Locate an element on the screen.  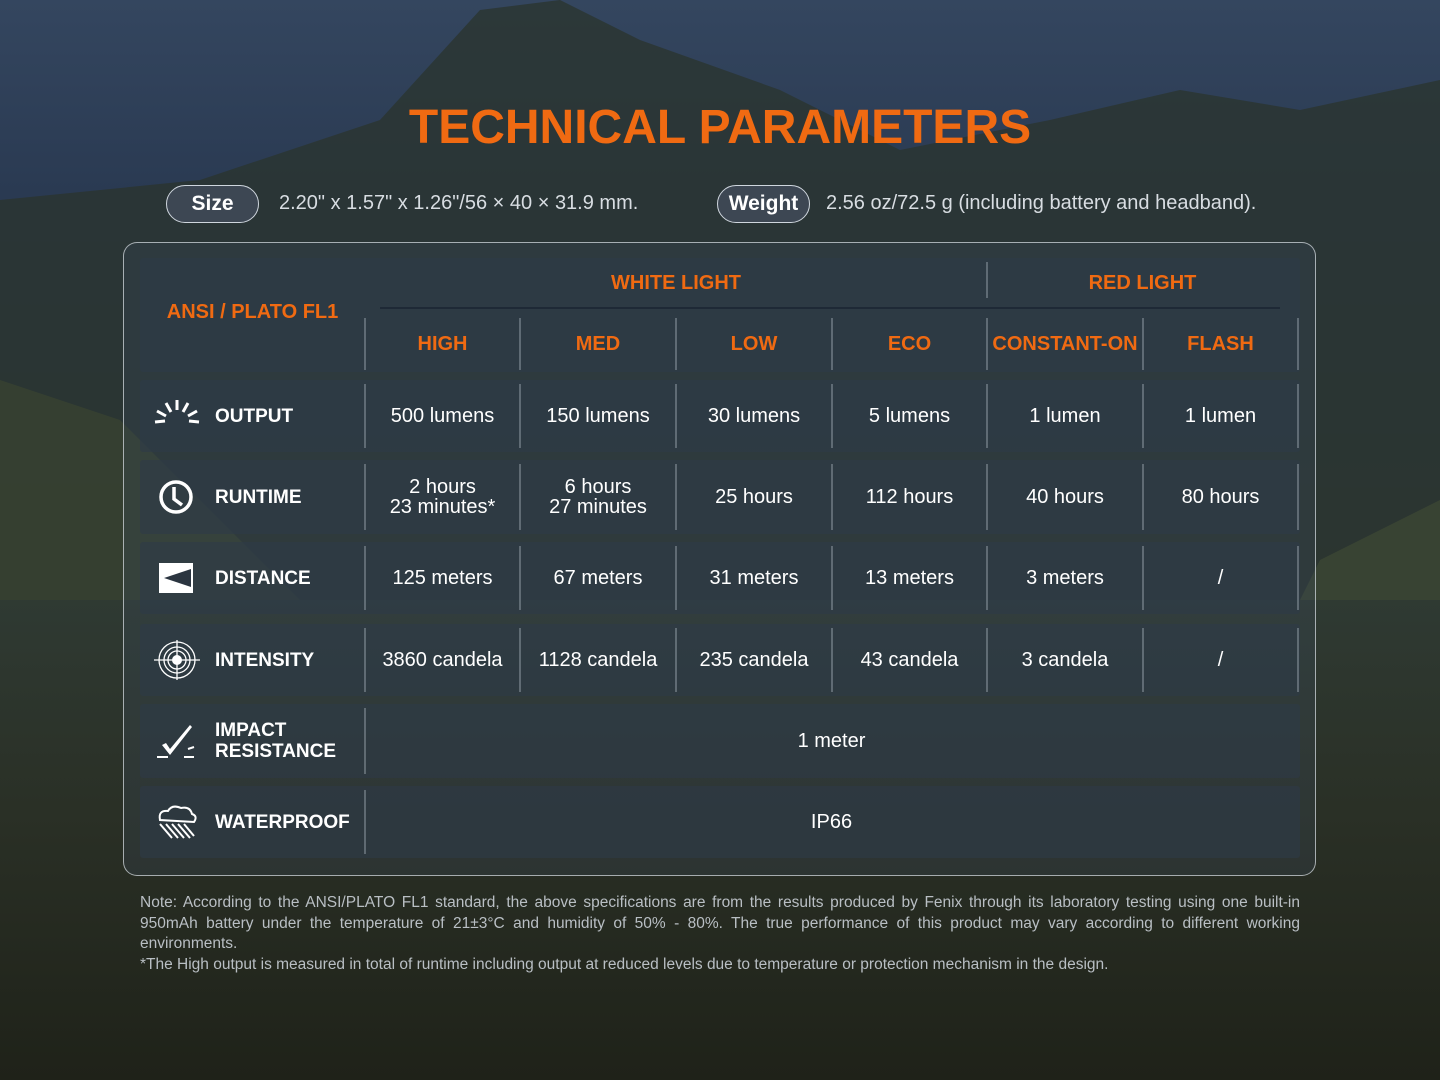
beam-distance-icon is located at coordinates (176, 578).